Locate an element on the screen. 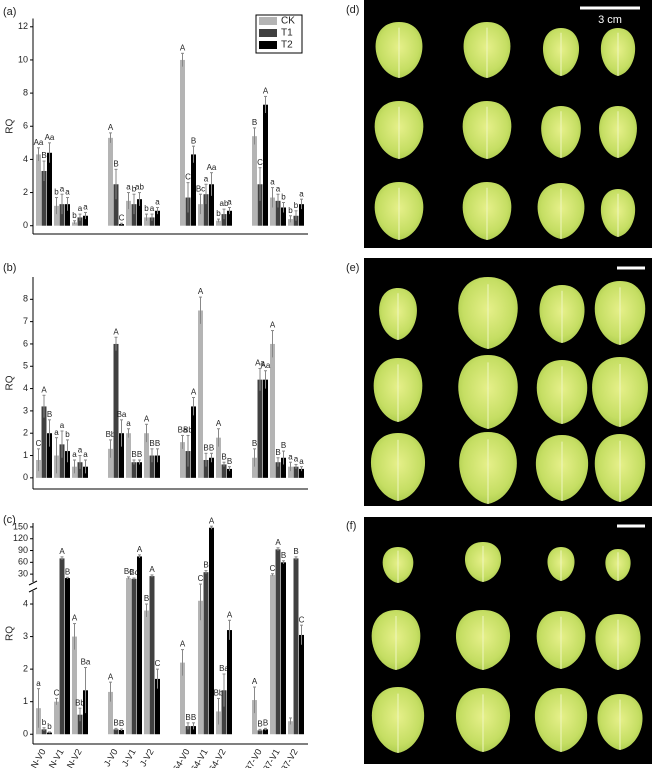  significance-letter: Bc is located at coordinates (133, 572).